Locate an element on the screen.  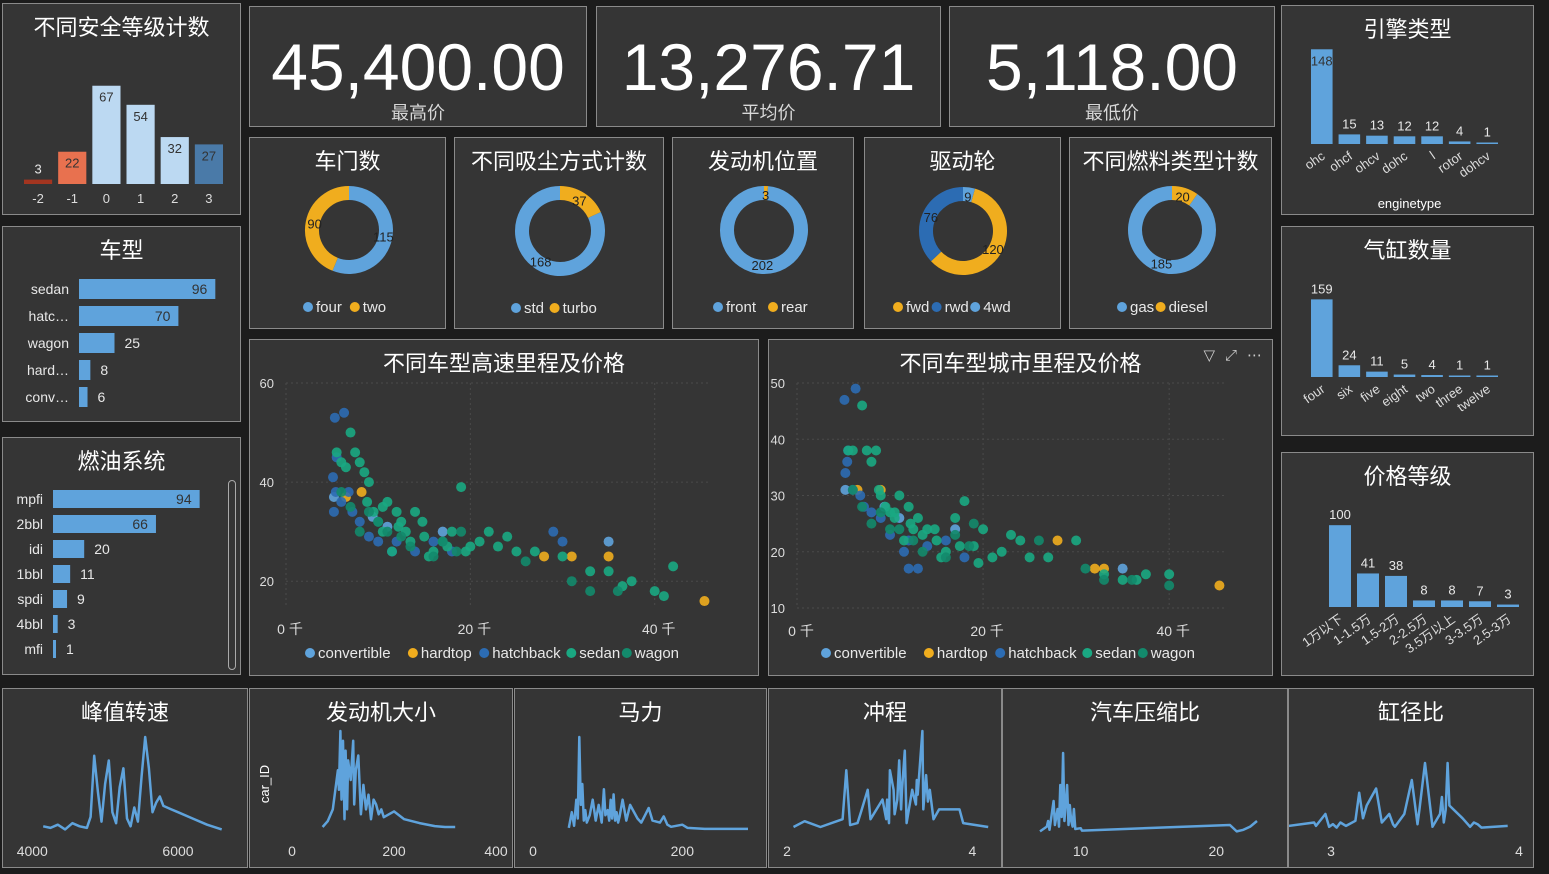
panel-horsepower: 马力 0 200 is located at coordinates (640, 778).